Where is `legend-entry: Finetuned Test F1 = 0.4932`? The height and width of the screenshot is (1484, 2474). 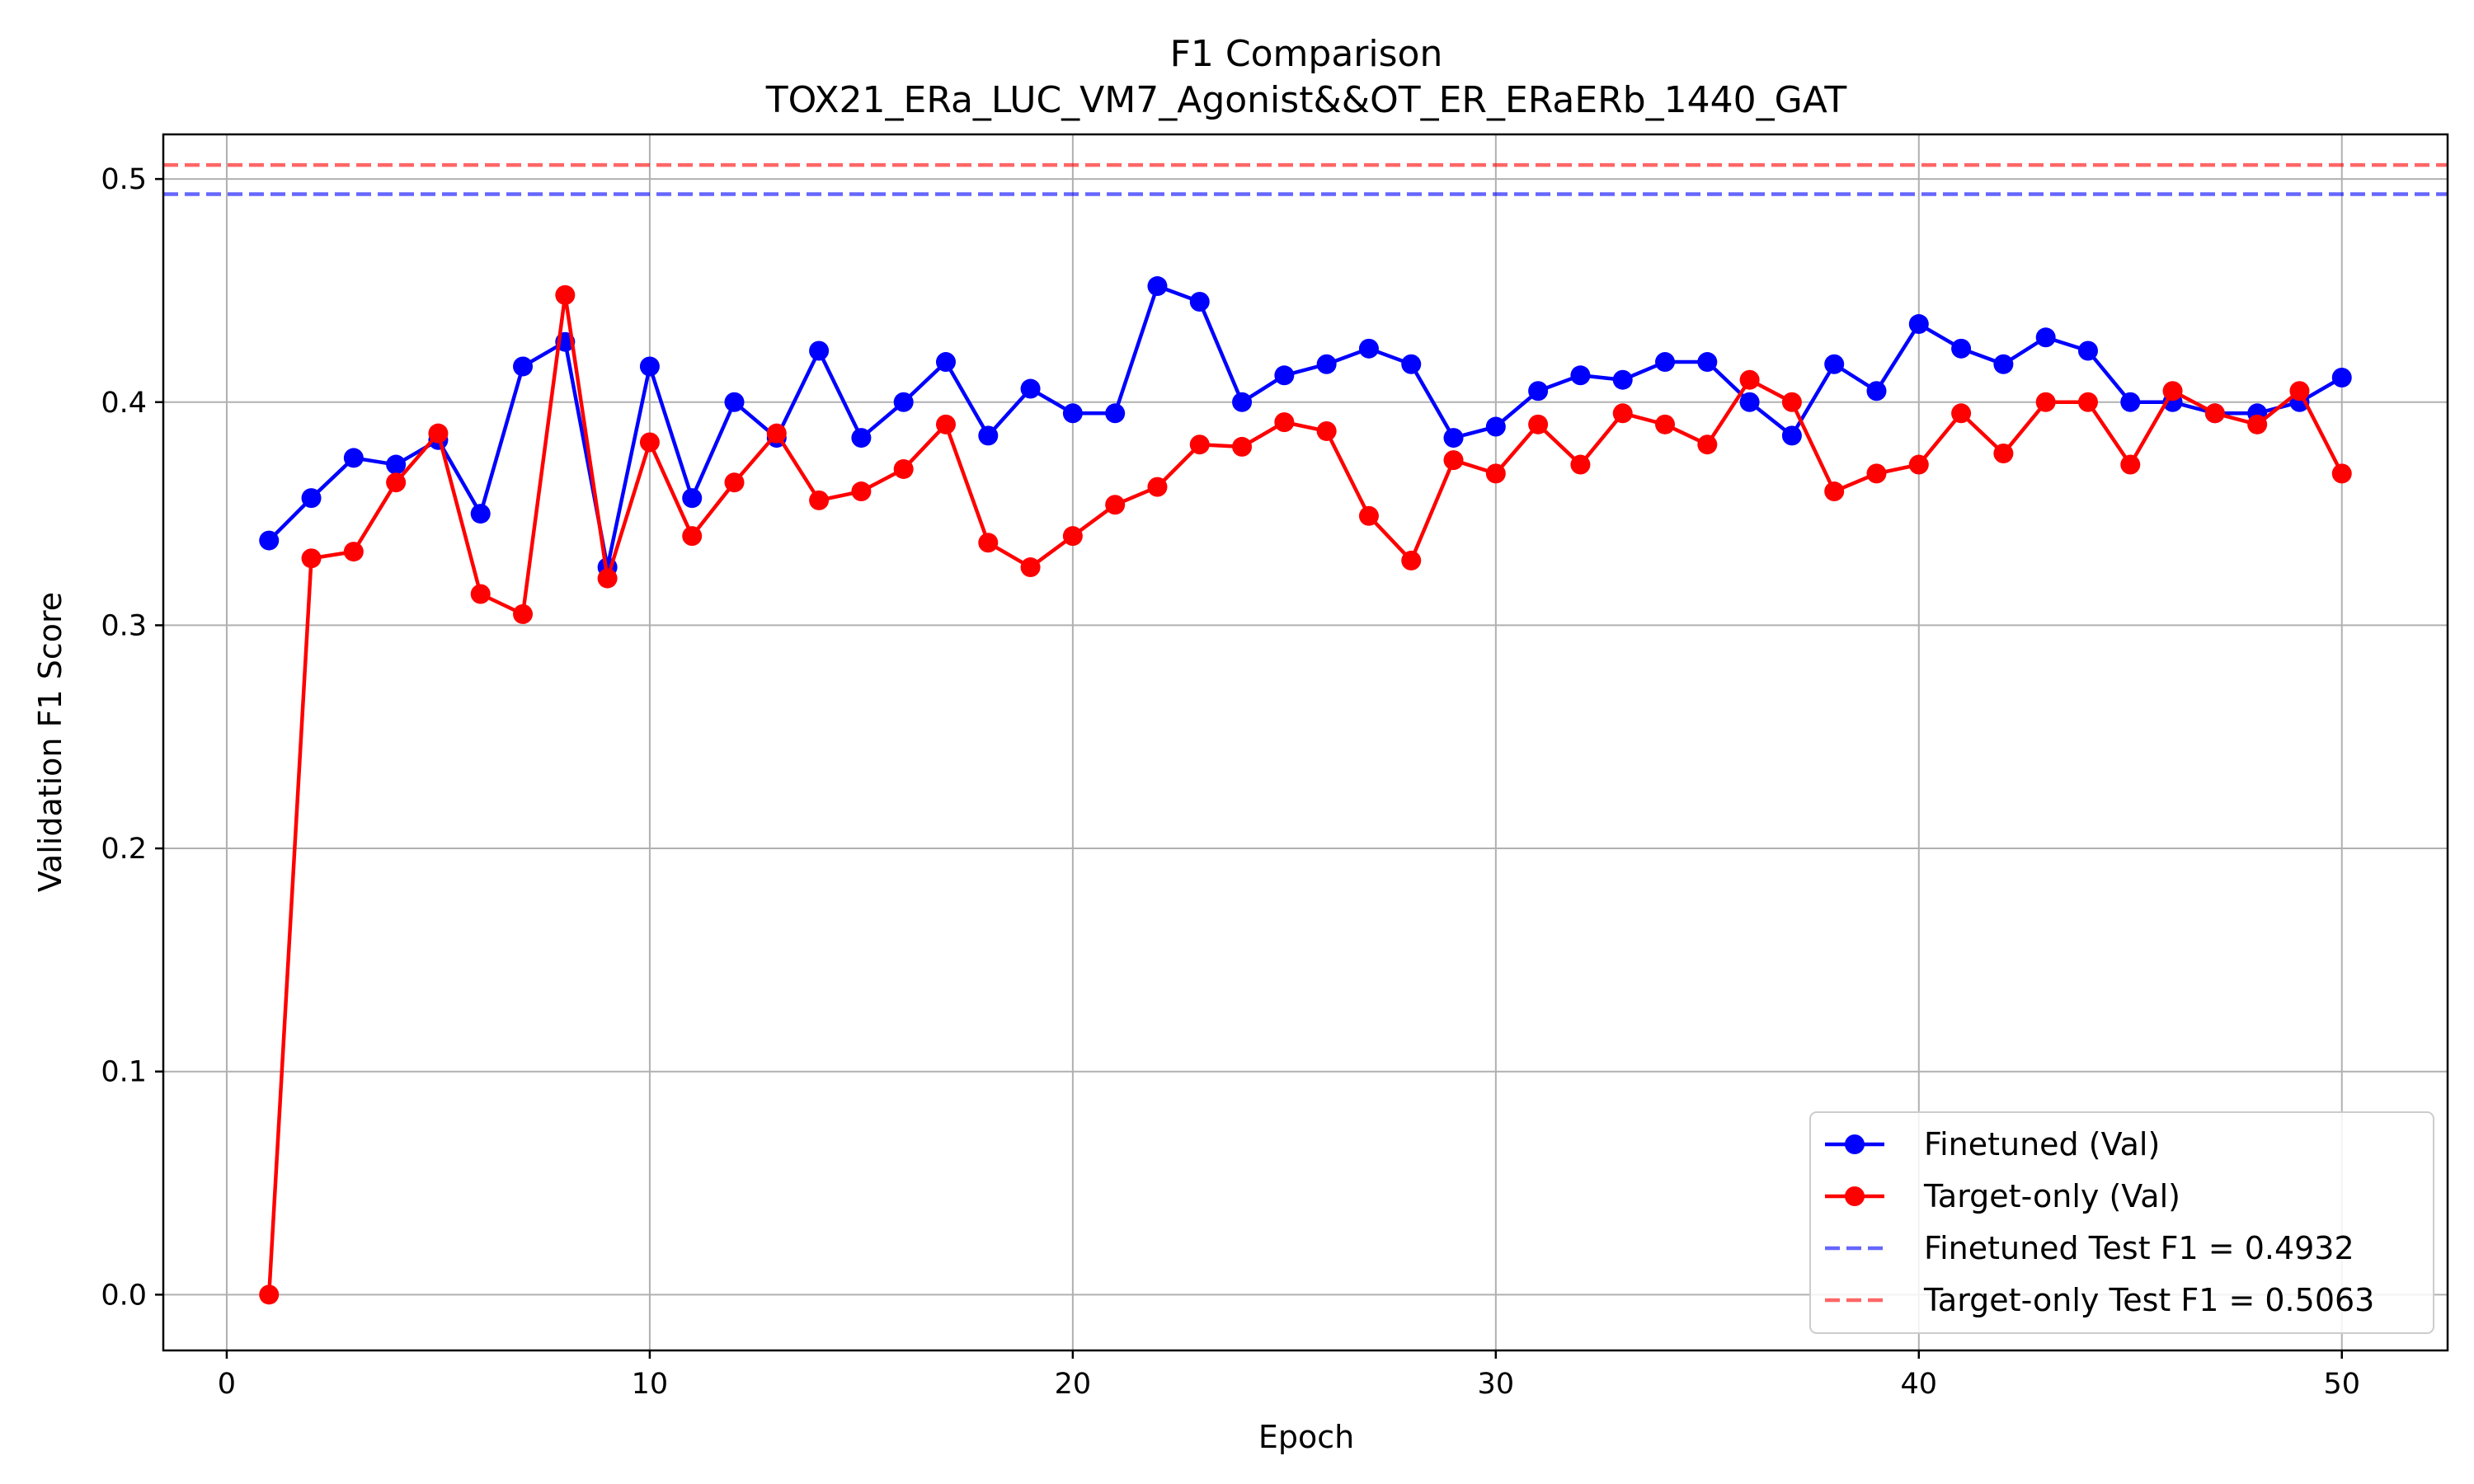
legend-entry: Finetuned Test F1 = 0.4932 is located at coordinates (2089, 1248).